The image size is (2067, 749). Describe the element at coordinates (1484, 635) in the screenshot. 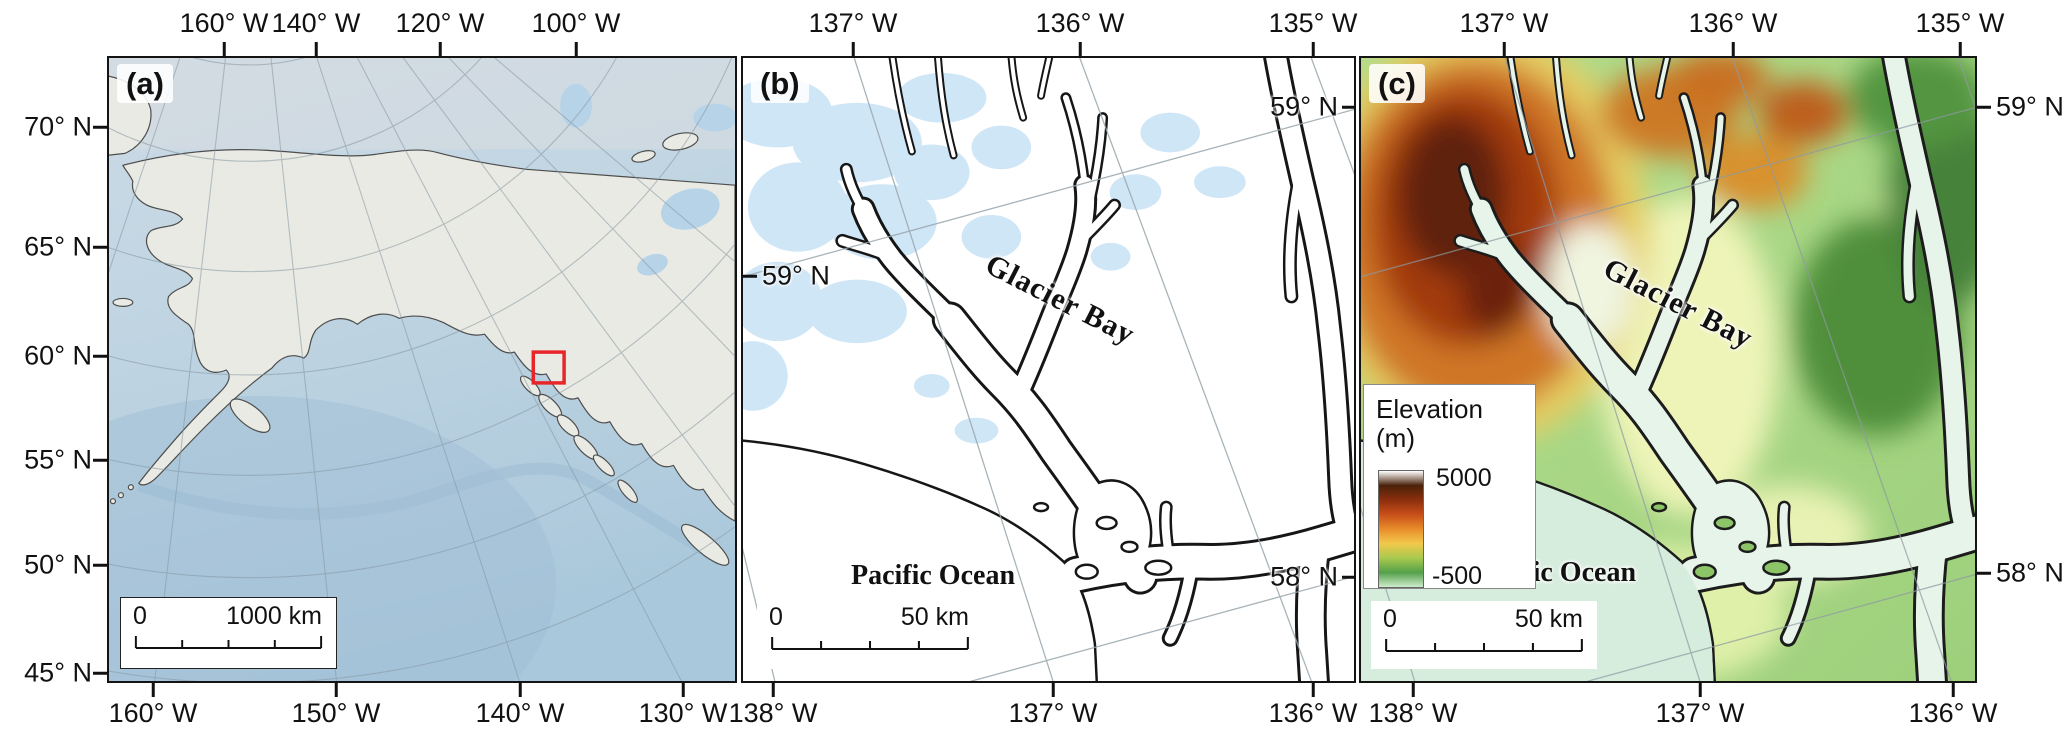

I see `panel-c-scalebar: 0 50 km` at that location.